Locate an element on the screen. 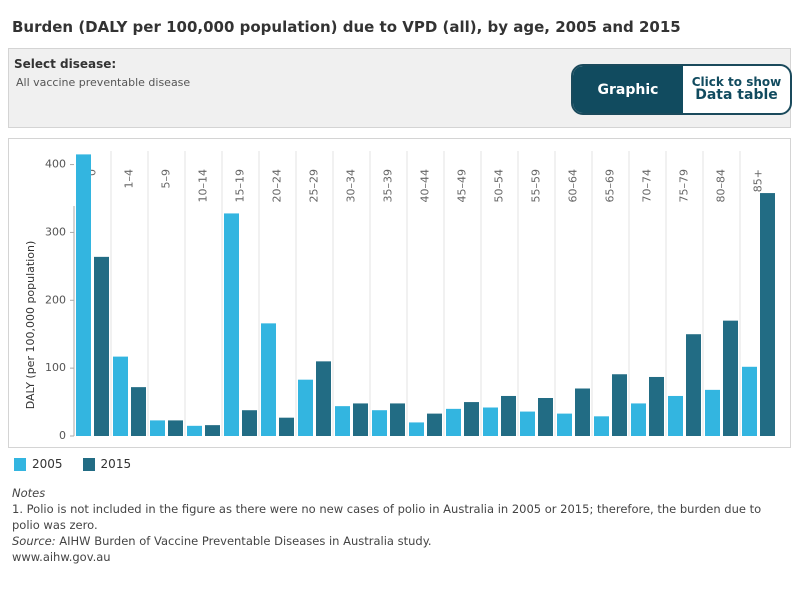  bar-2005-20–24 is located at coordinates (268, 379).